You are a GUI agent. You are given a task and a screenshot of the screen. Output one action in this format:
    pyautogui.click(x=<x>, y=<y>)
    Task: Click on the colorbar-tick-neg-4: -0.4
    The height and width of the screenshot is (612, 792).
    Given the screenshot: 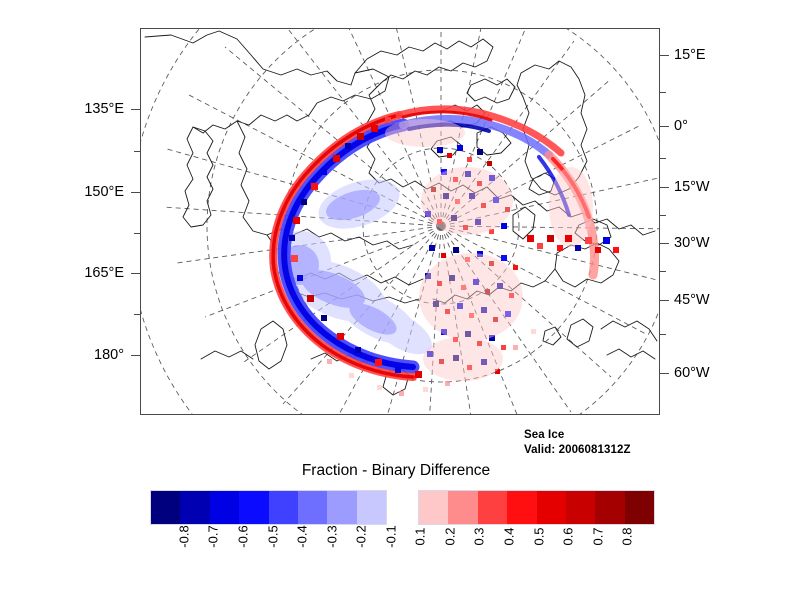 What is the action you would take?
    pyautogui.click(x=300, y=536)
    